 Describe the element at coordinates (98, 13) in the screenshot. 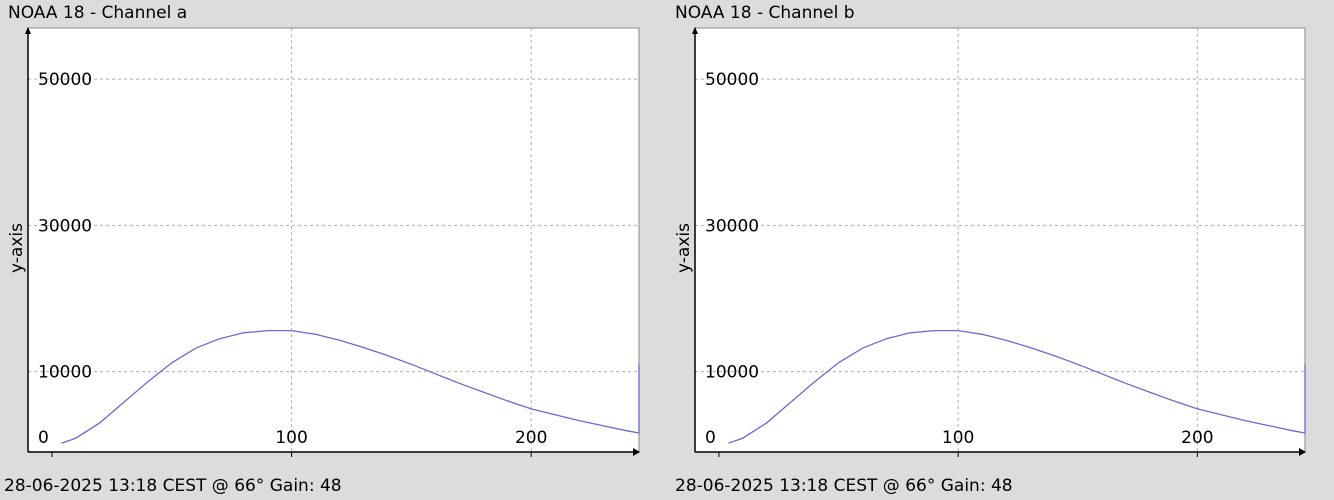

I see `chart-title: NOAA 18 - Channel a` at that location.